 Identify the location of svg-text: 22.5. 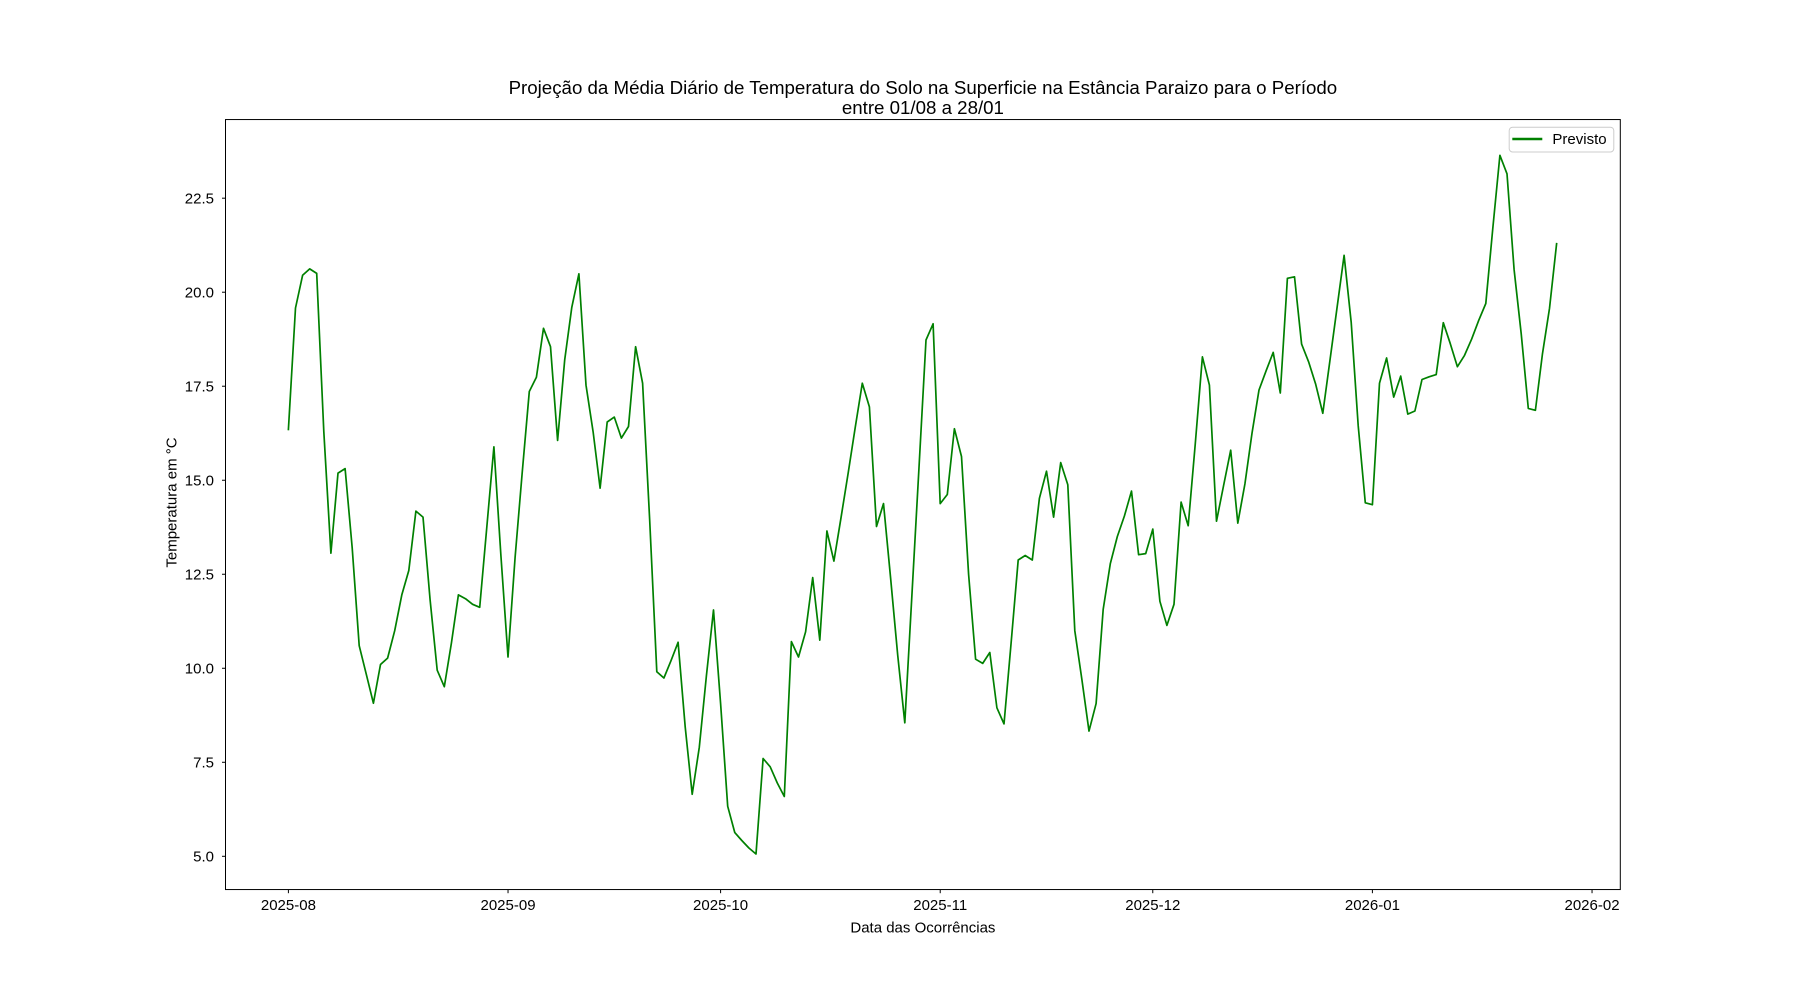
(199, 198).